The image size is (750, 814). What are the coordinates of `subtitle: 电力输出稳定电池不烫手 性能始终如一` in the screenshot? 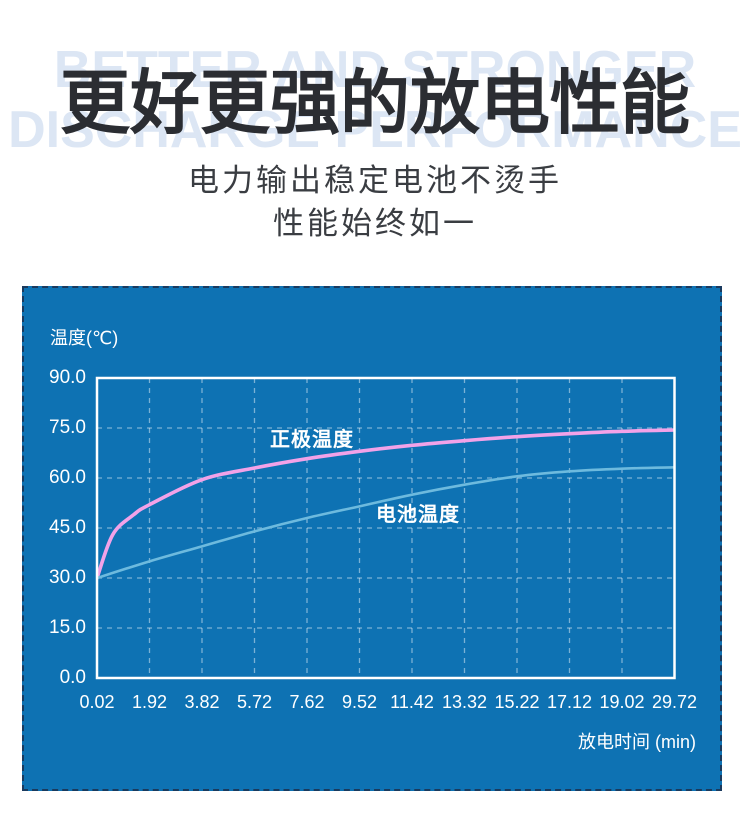 It's located at (375, 202).